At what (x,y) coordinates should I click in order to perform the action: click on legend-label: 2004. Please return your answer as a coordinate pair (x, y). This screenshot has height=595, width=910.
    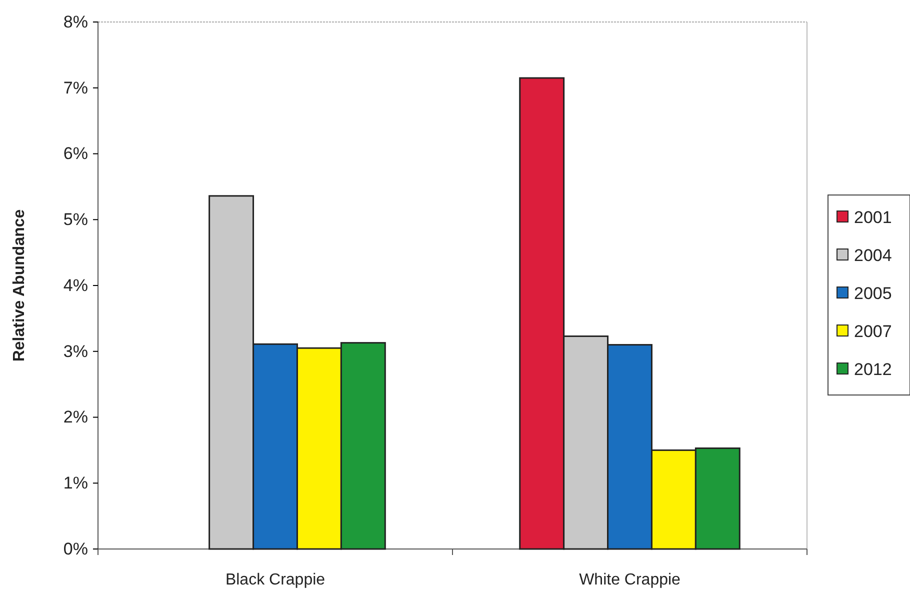
    Looking at the image, I should click on (873, 255).